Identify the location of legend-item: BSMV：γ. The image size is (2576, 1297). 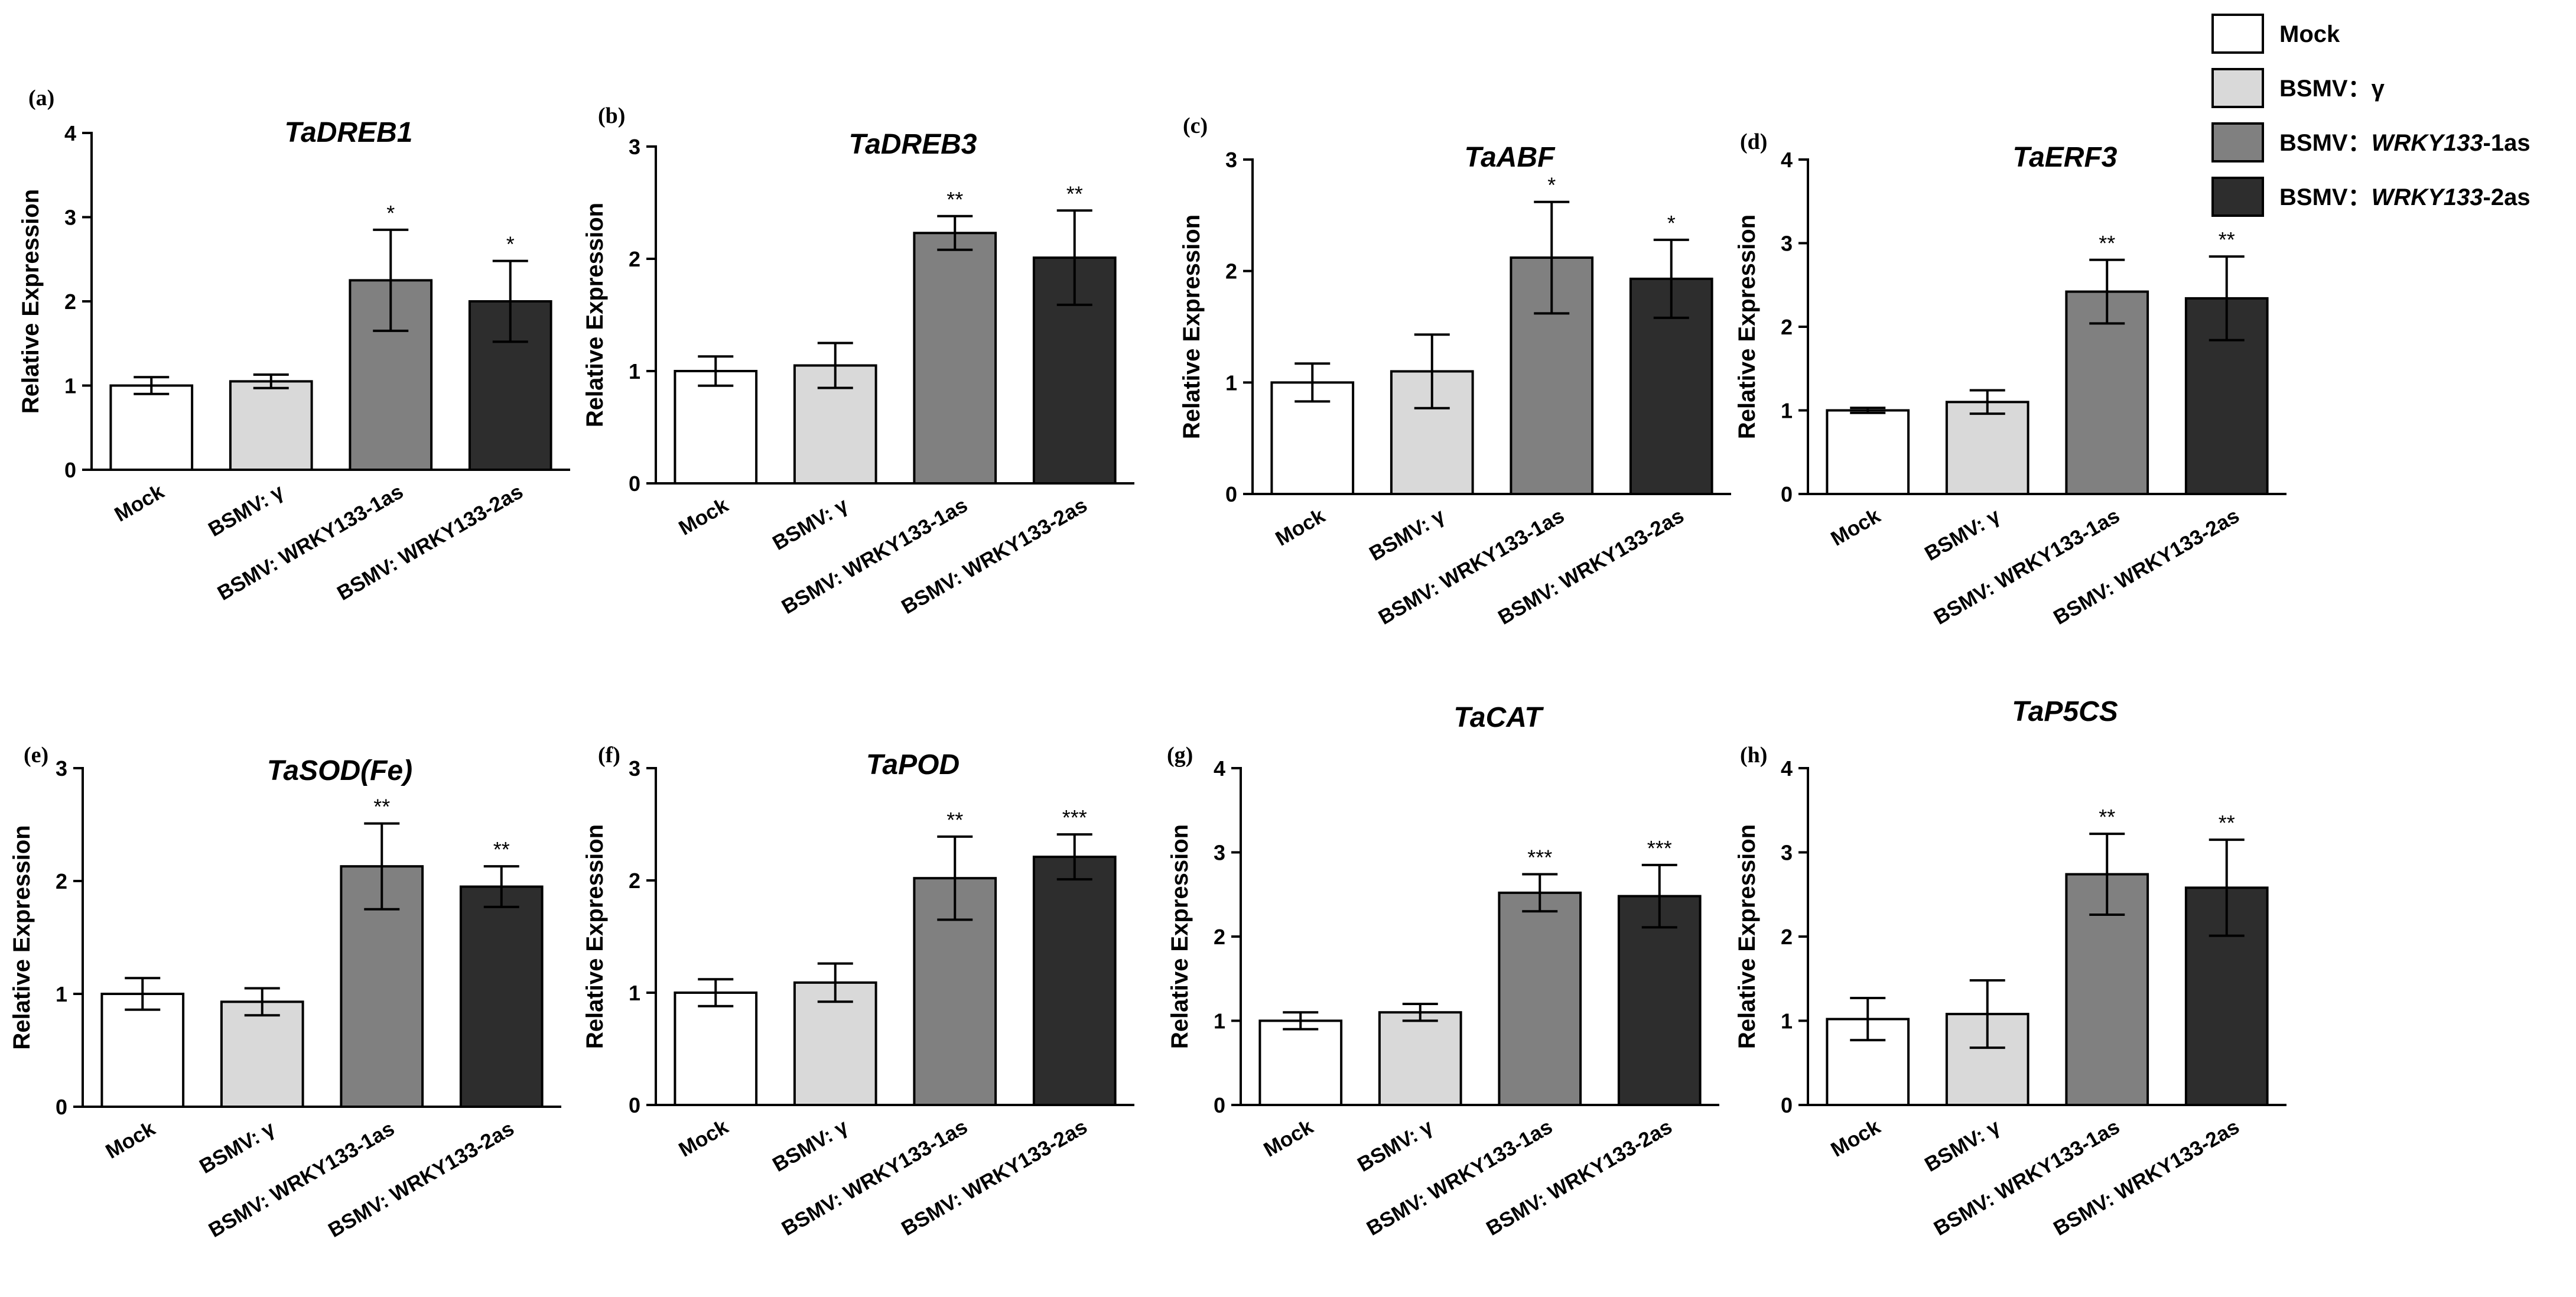
(2298, 88).